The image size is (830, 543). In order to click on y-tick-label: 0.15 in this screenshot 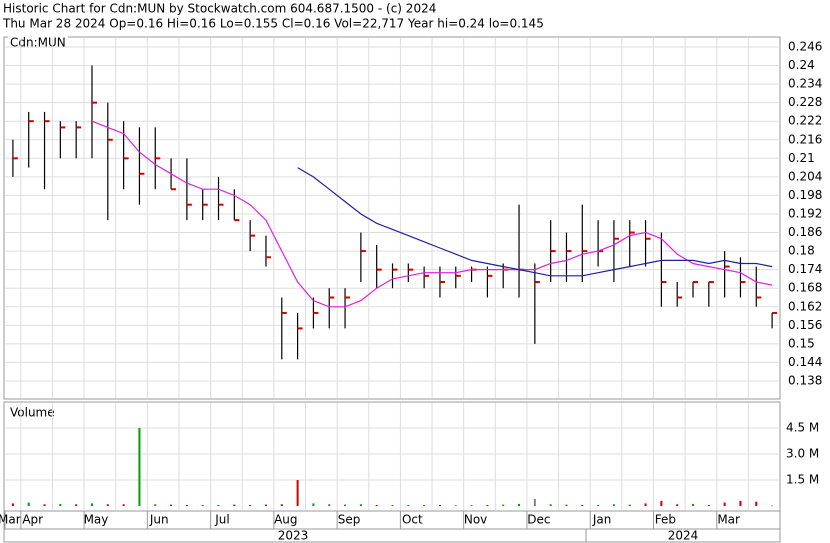, I will do `click(801, 343)`.